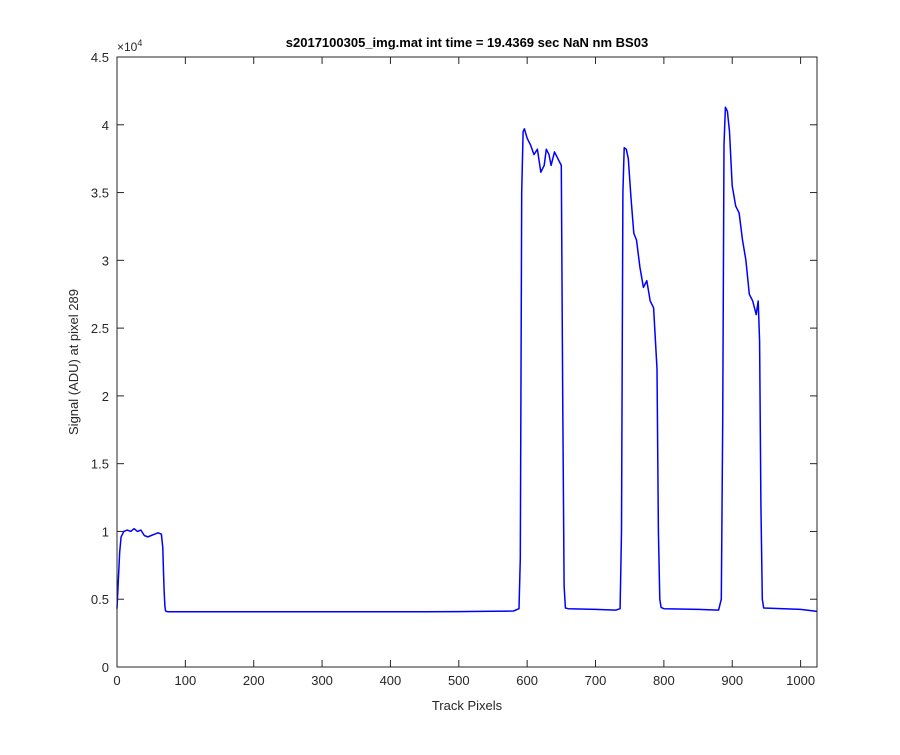 The width and height of the screenshot is (900, 755). What do you see at coordinates (105, 260) in the screenshot?
I see `y-tick-label: 3` at bounding box center [105, 260].